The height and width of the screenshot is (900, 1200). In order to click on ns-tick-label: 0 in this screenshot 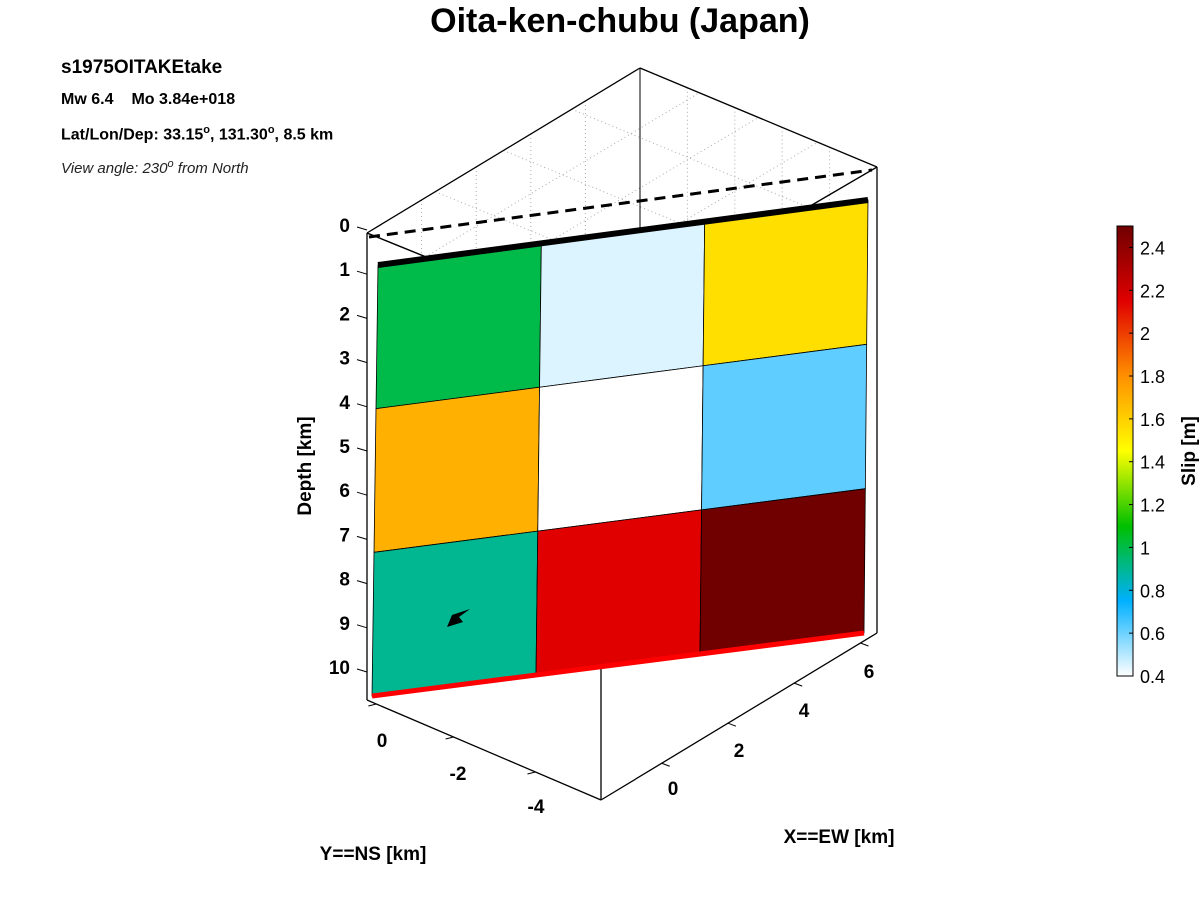, I will do `click(382, 741)`.